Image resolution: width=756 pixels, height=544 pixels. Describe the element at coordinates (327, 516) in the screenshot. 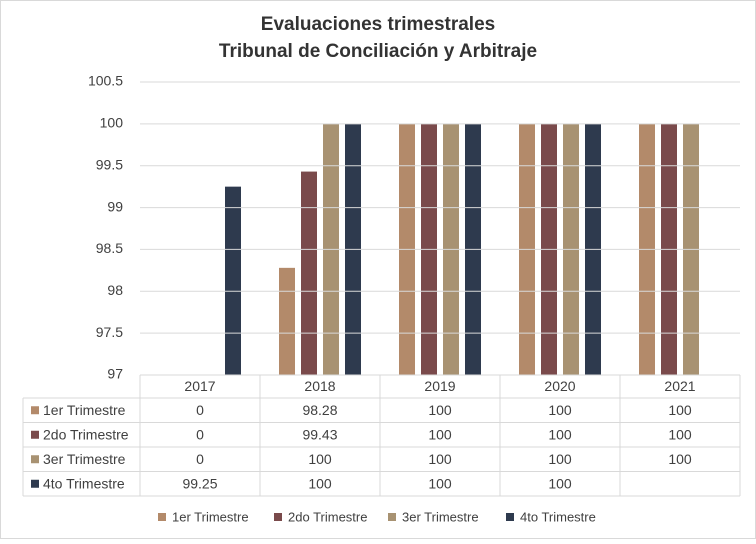

I see `legend-label: 2do Trimestre` at that location.